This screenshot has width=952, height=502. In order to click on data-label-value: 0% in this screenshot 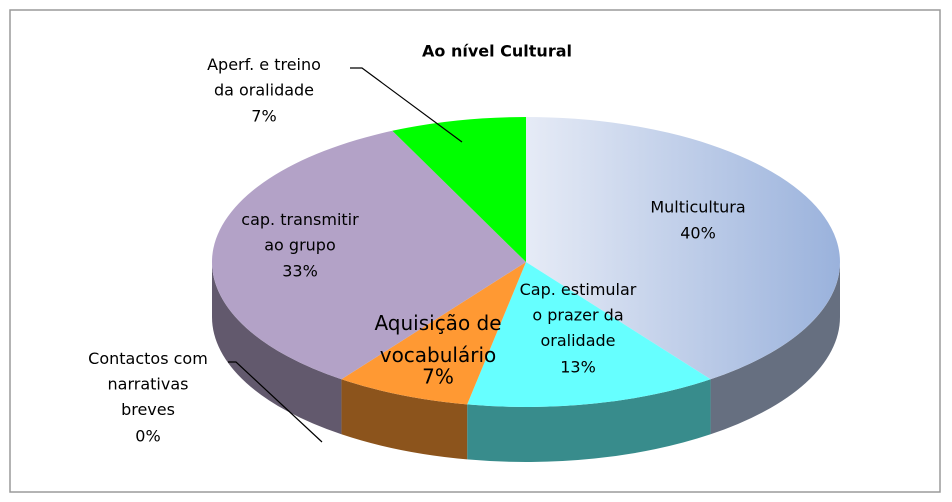, I will do `click(147, 436)`.